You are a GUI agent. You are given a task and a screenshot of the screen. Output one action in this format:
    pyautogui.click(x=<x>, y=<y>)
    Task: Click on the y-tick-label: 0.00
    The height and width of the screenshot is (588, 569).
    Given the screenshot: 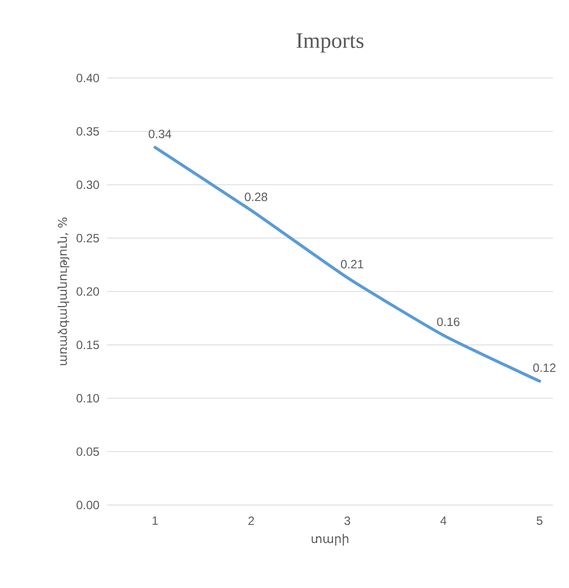 What is the action you would take?
    pyautogui.click(x=88, y=505)
    